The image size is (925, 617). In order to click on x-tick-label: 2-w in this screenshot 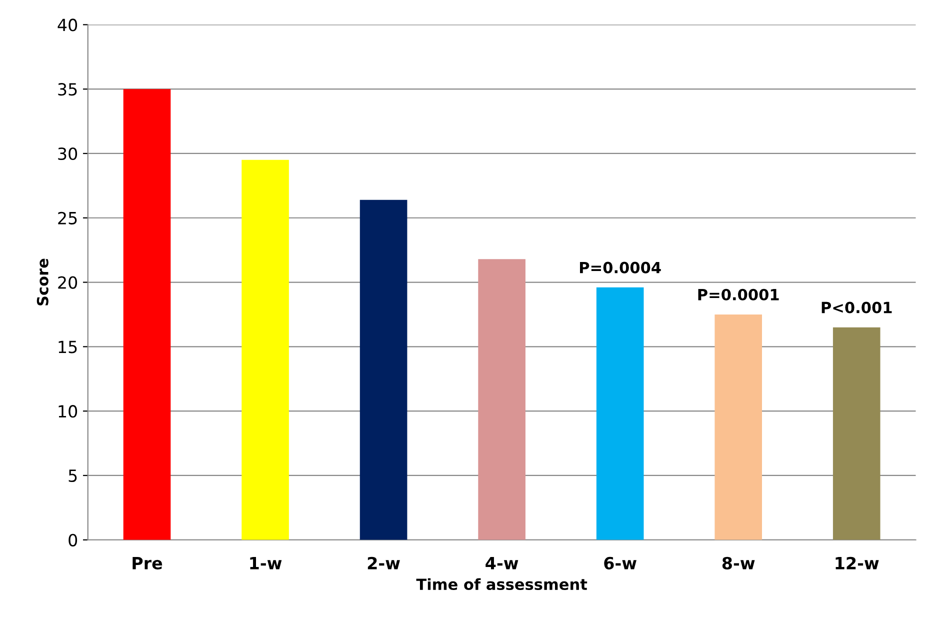, I will do `click(384, 563)`.